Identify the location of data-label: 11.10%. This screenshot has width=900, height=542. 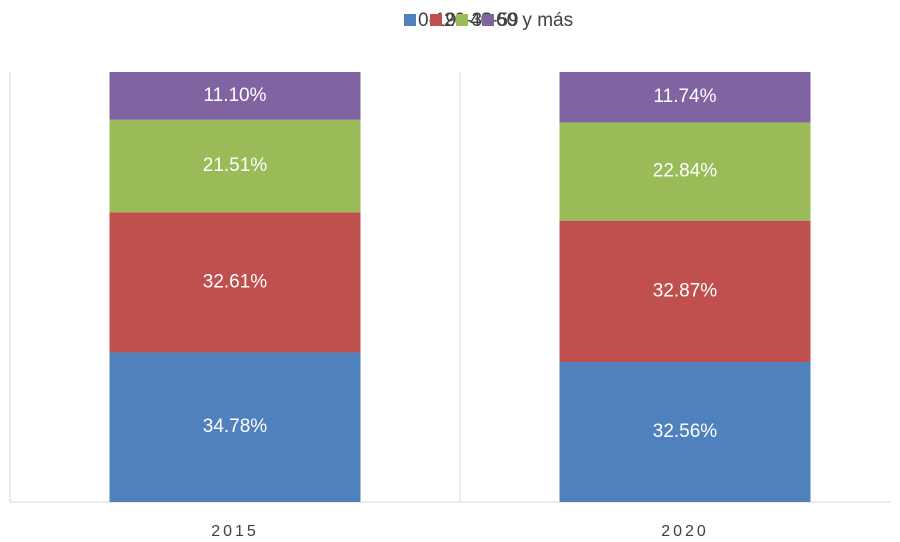
(234, 95).